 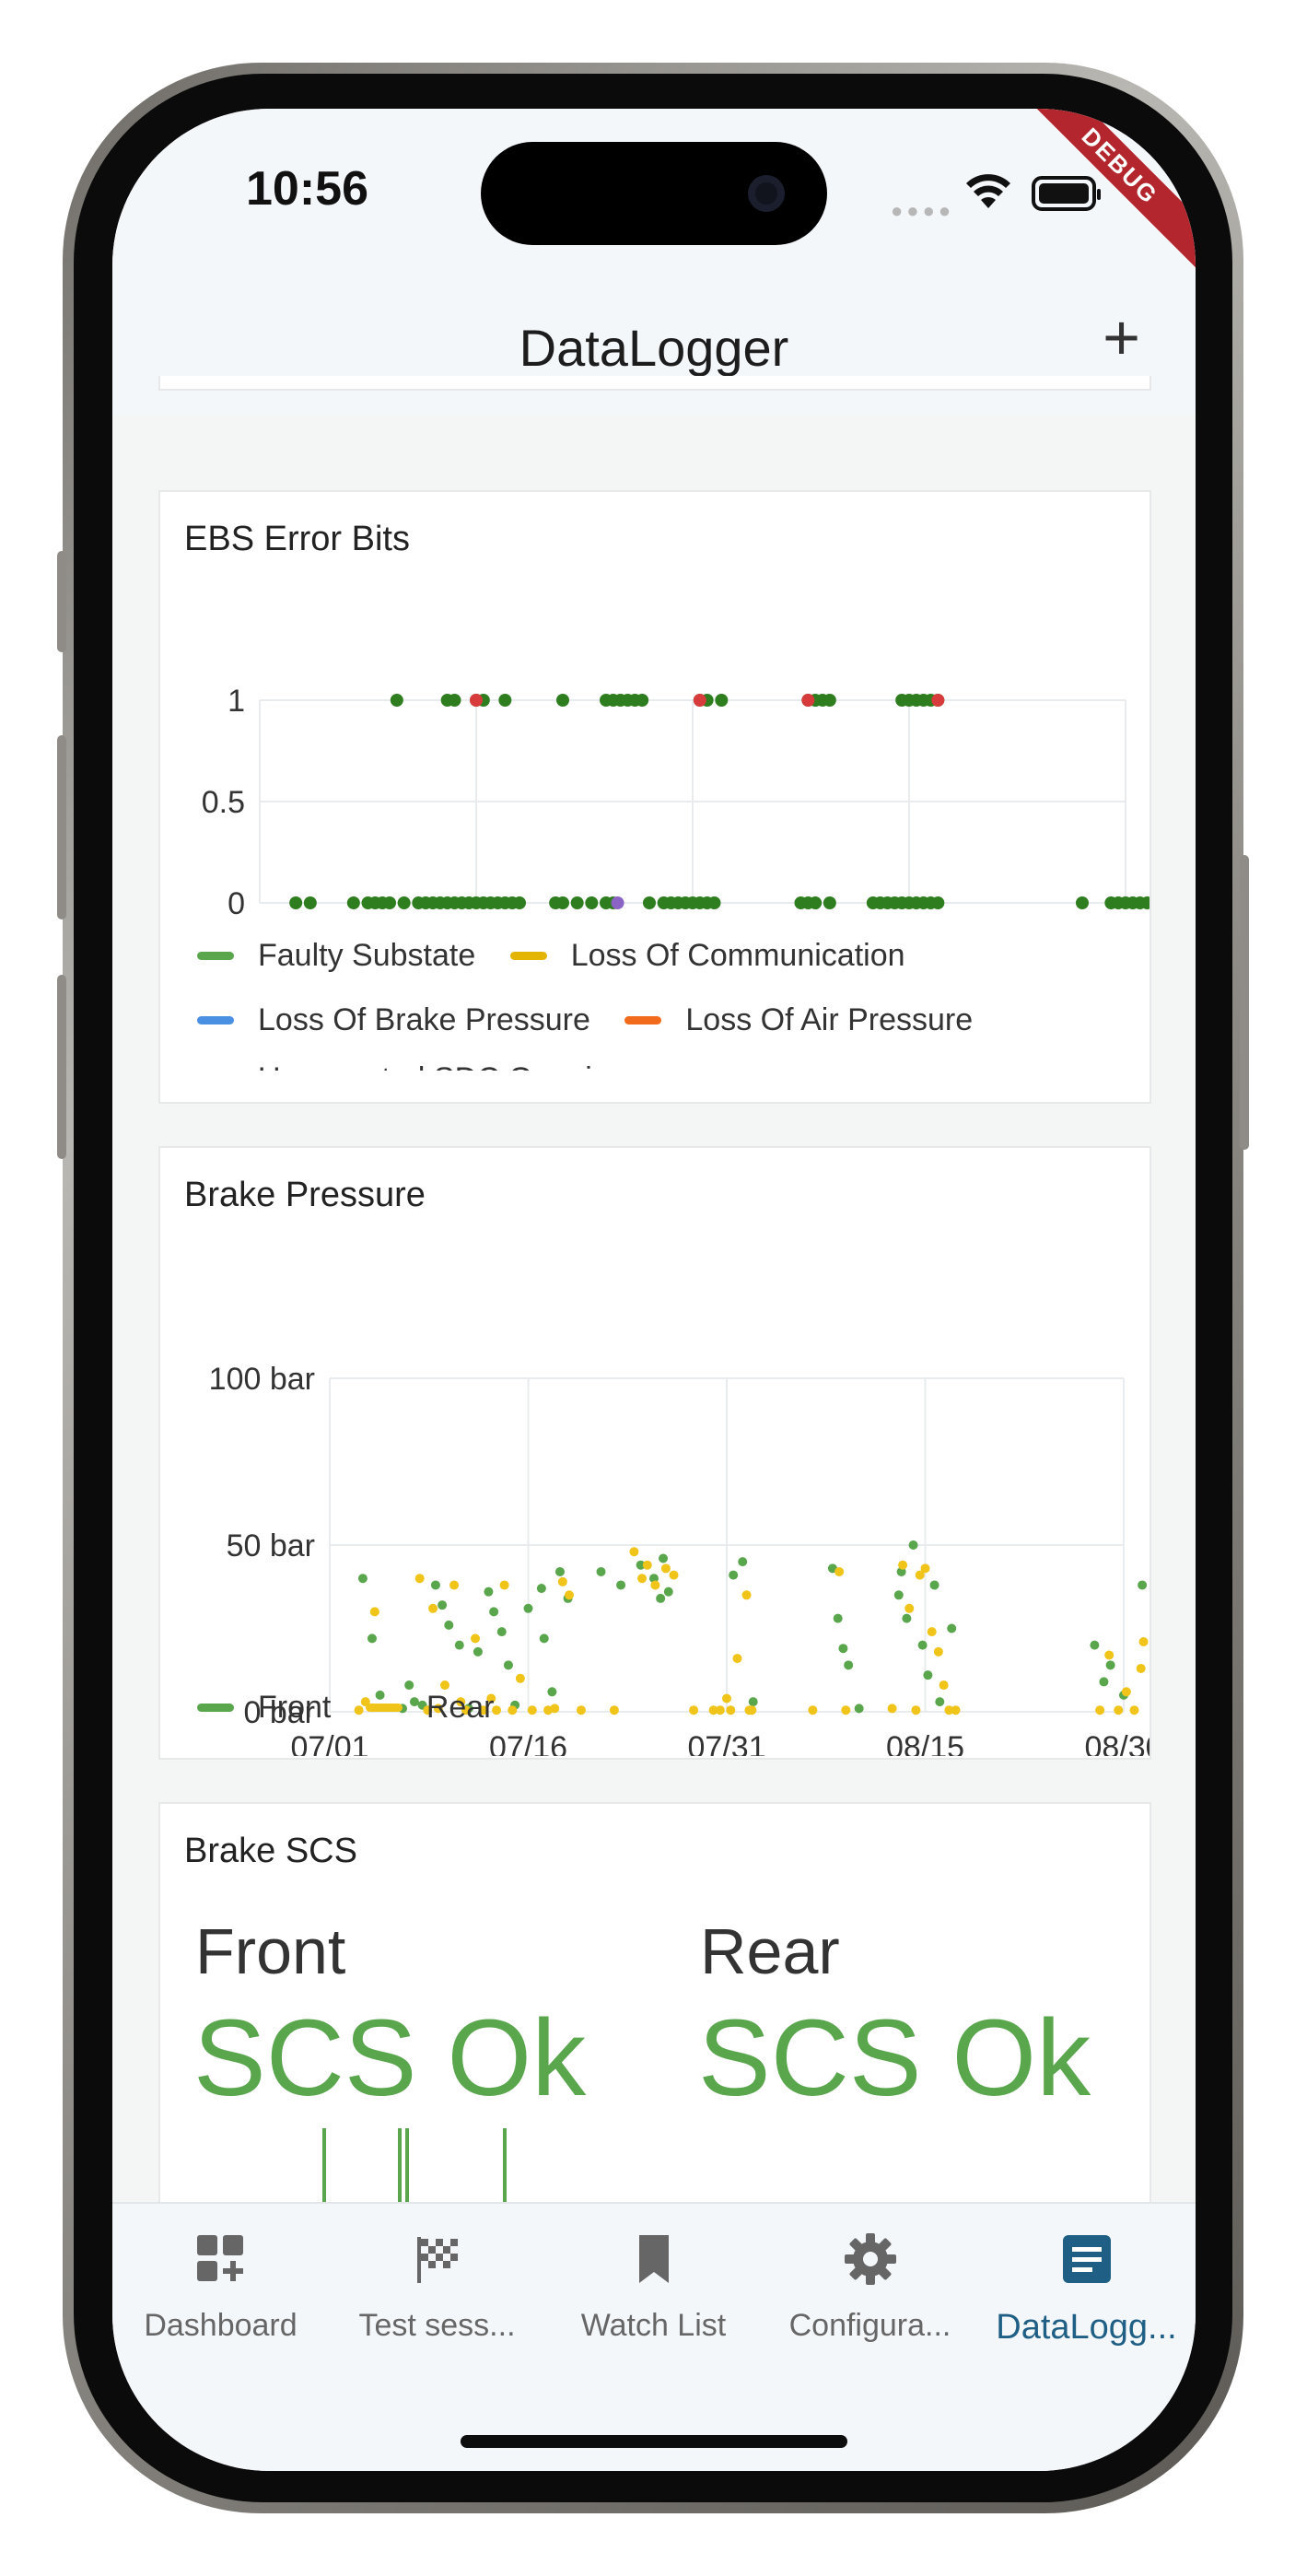 What do you see at coordinates (221, 2325) in the screenshot?
I see `nav-label: Dashboard` at bounding box center [221, 2325].